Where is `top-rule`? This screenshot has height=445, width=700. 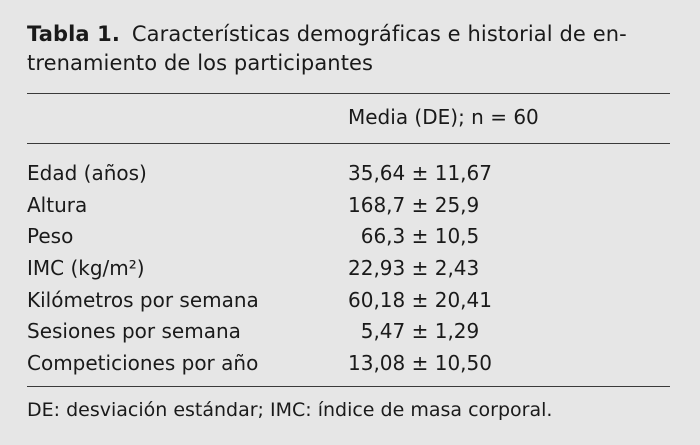 top-rule is located at coordinates (348, 93).